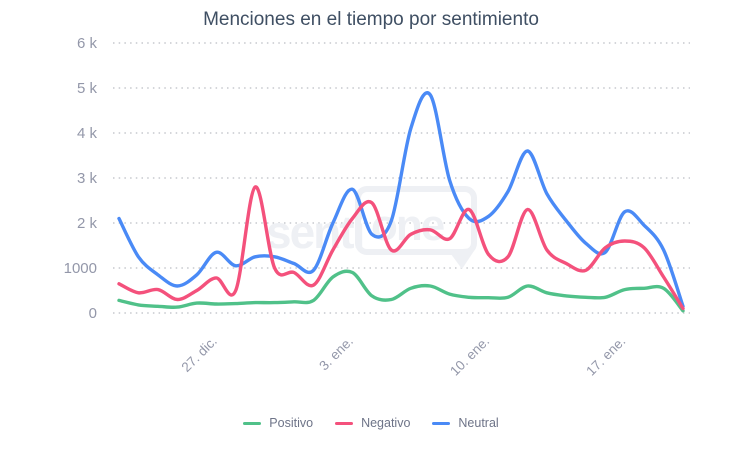 This screenshot has width=742, height=450. I want to click on svg-text: 6 k, so click(87, 43).